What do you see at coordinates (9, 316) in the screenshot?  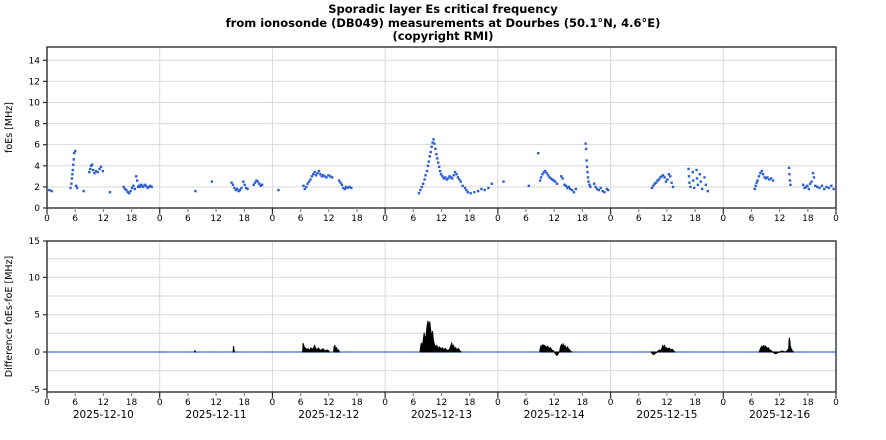 I see `y-axis-title: Difference foEs-foE [MHz]` at bounding box center [9, 316].